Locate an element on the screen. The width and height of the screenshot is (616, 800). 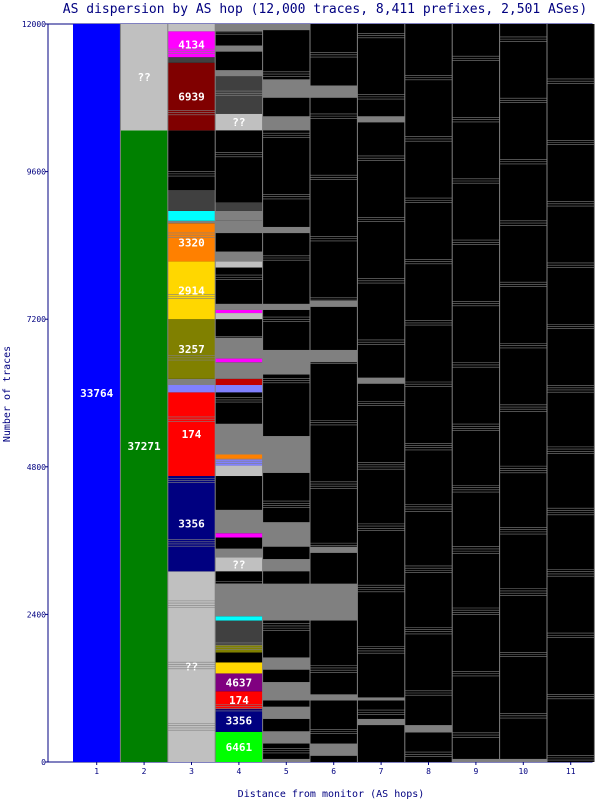
x-tick-label-7: 7 is located at coordinates (381, 771).